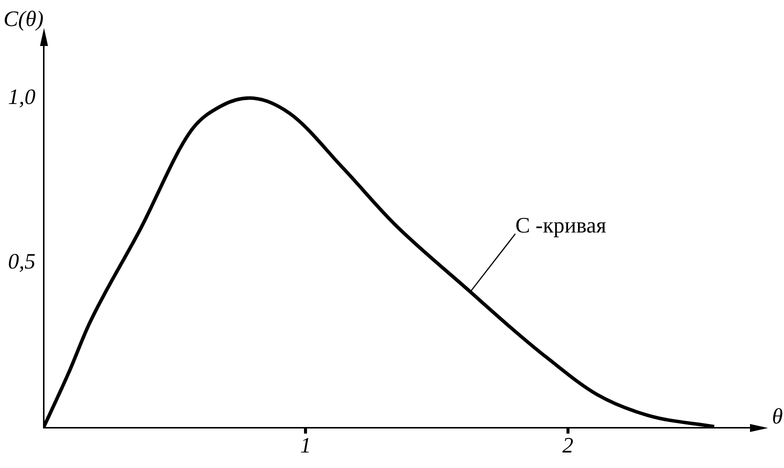  Describe the element at coordinates (560, 225) in the screenshot. I see `annotation: C -кривая` at that location.